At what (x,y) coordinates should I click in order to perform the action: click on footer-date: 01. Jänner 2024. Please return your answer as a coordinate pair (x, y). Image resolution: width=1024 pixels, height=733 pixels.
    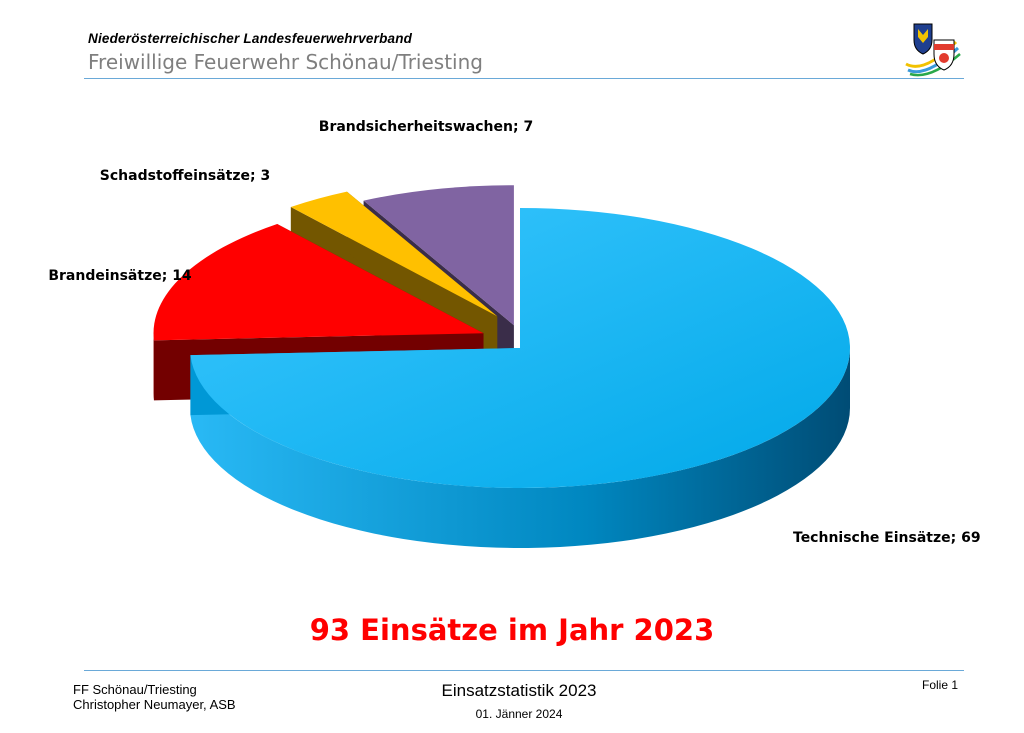
    Looking at the image, I should click on (519, 714).